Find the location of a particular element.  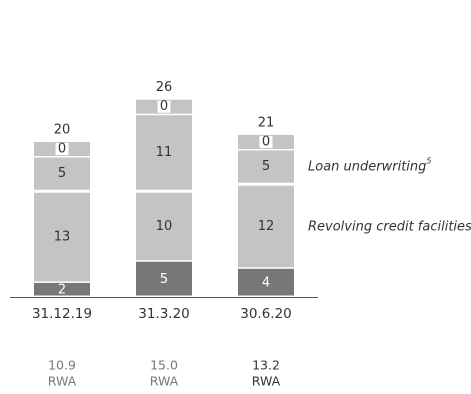

rwa-caption-1: RWA is located at coordinates (164, 381).